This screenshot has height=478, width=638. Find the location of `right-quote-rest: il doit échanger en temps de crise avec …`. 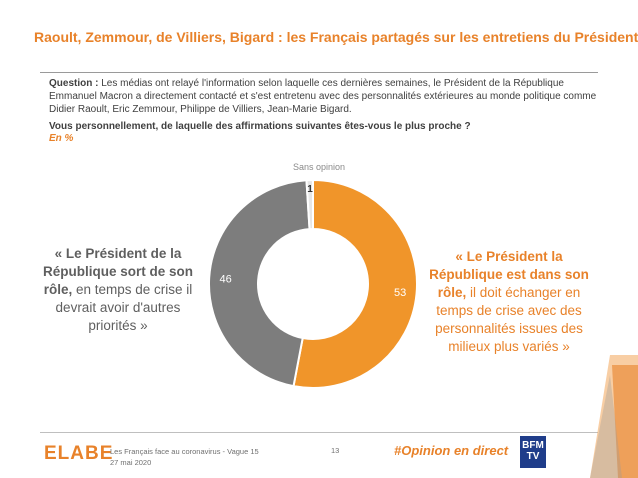

right-quote-rest: il doit échanger en temps de crise avec … is located at coordinates (509, 319).